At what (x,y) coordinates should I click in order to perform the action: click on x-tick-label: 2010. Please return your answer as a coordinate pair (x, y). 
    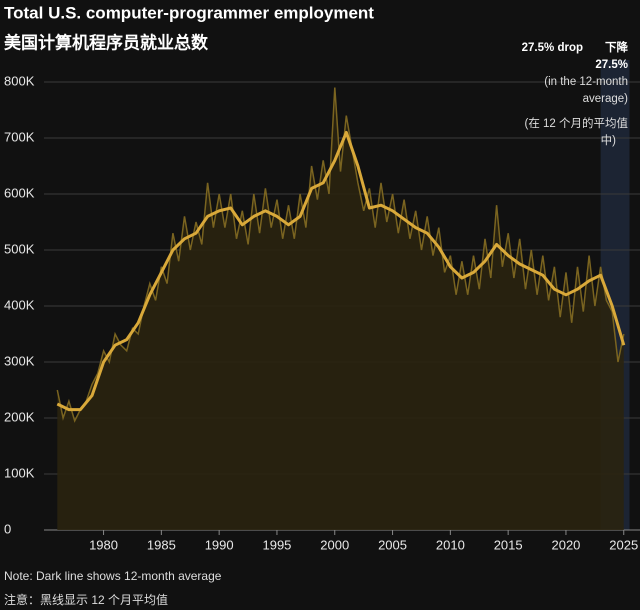
    Looking at the image, I should click on (450, 544).